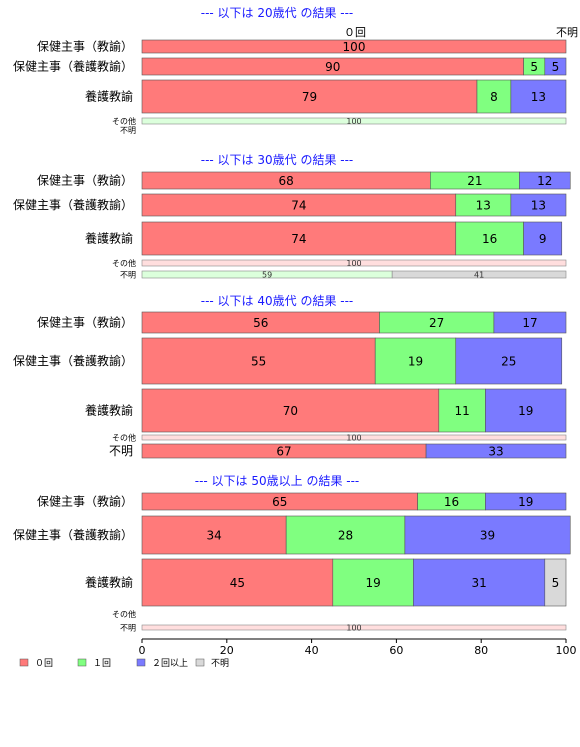 Image resolution: width=580 pixels, height=747 pixels. What do you see at coordinates (44, 663) in the screenshot?
I see `legend-label: ０回` at bounding box center [44, 663].